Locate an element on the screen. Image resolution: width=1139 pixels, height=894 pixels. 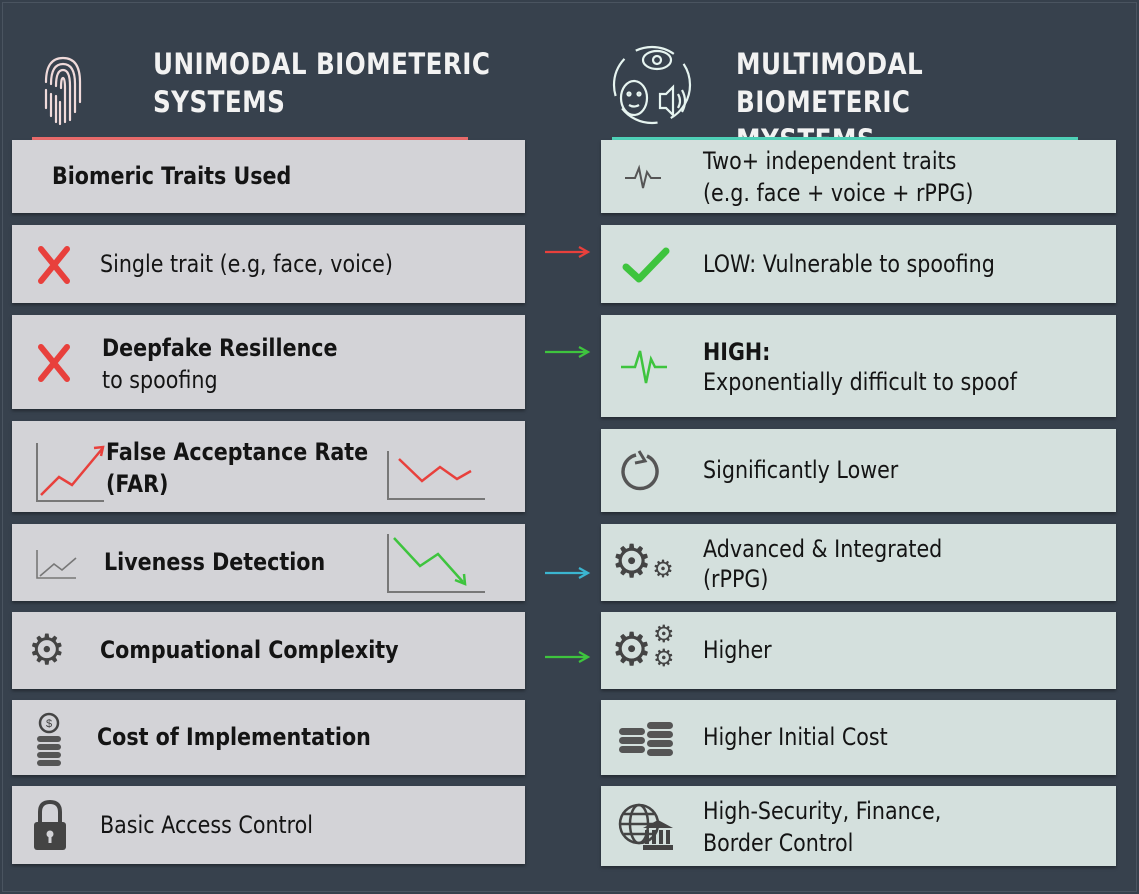
left-row-cost: $ Cost of Implementation is located at coordinates (268, 737).